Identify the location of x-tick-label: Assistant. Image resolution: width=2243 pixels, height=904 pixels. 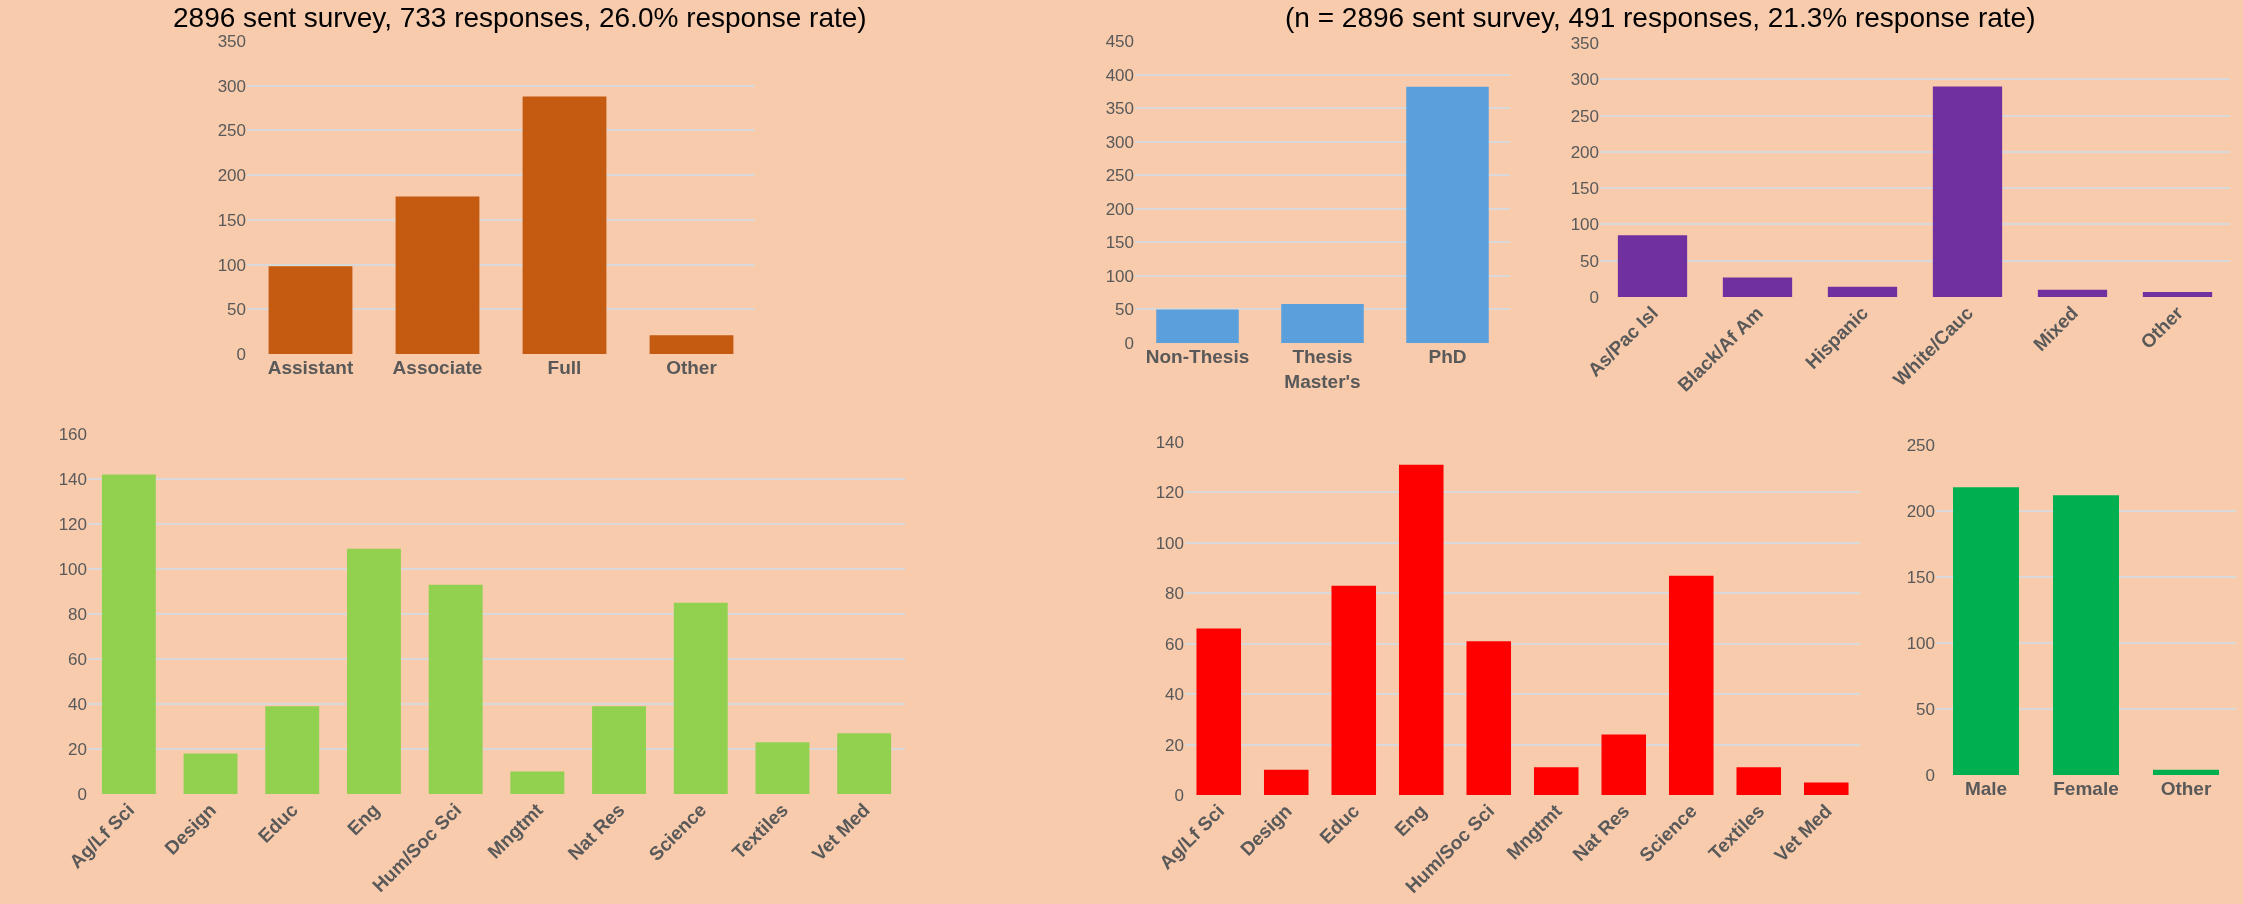
(310, 367).